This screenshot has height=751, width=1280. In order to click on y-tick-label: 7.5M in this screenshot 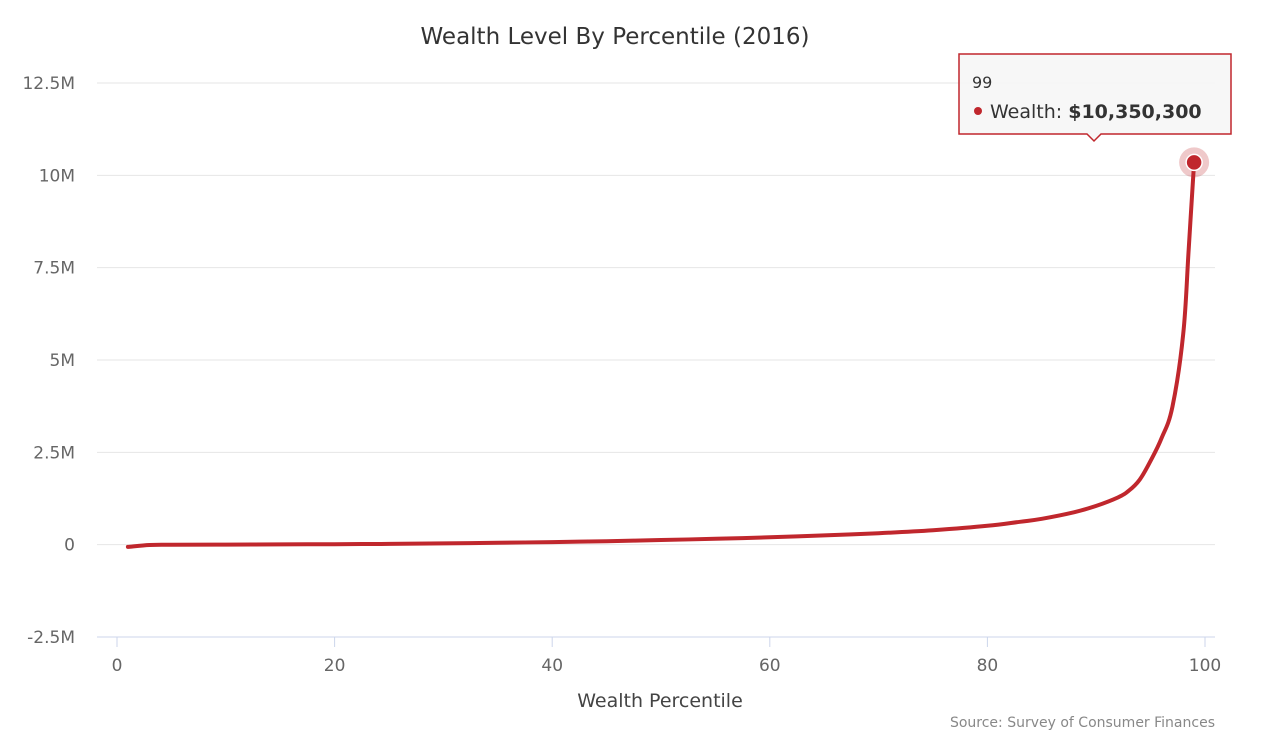, I will do `click(54, 269)`.